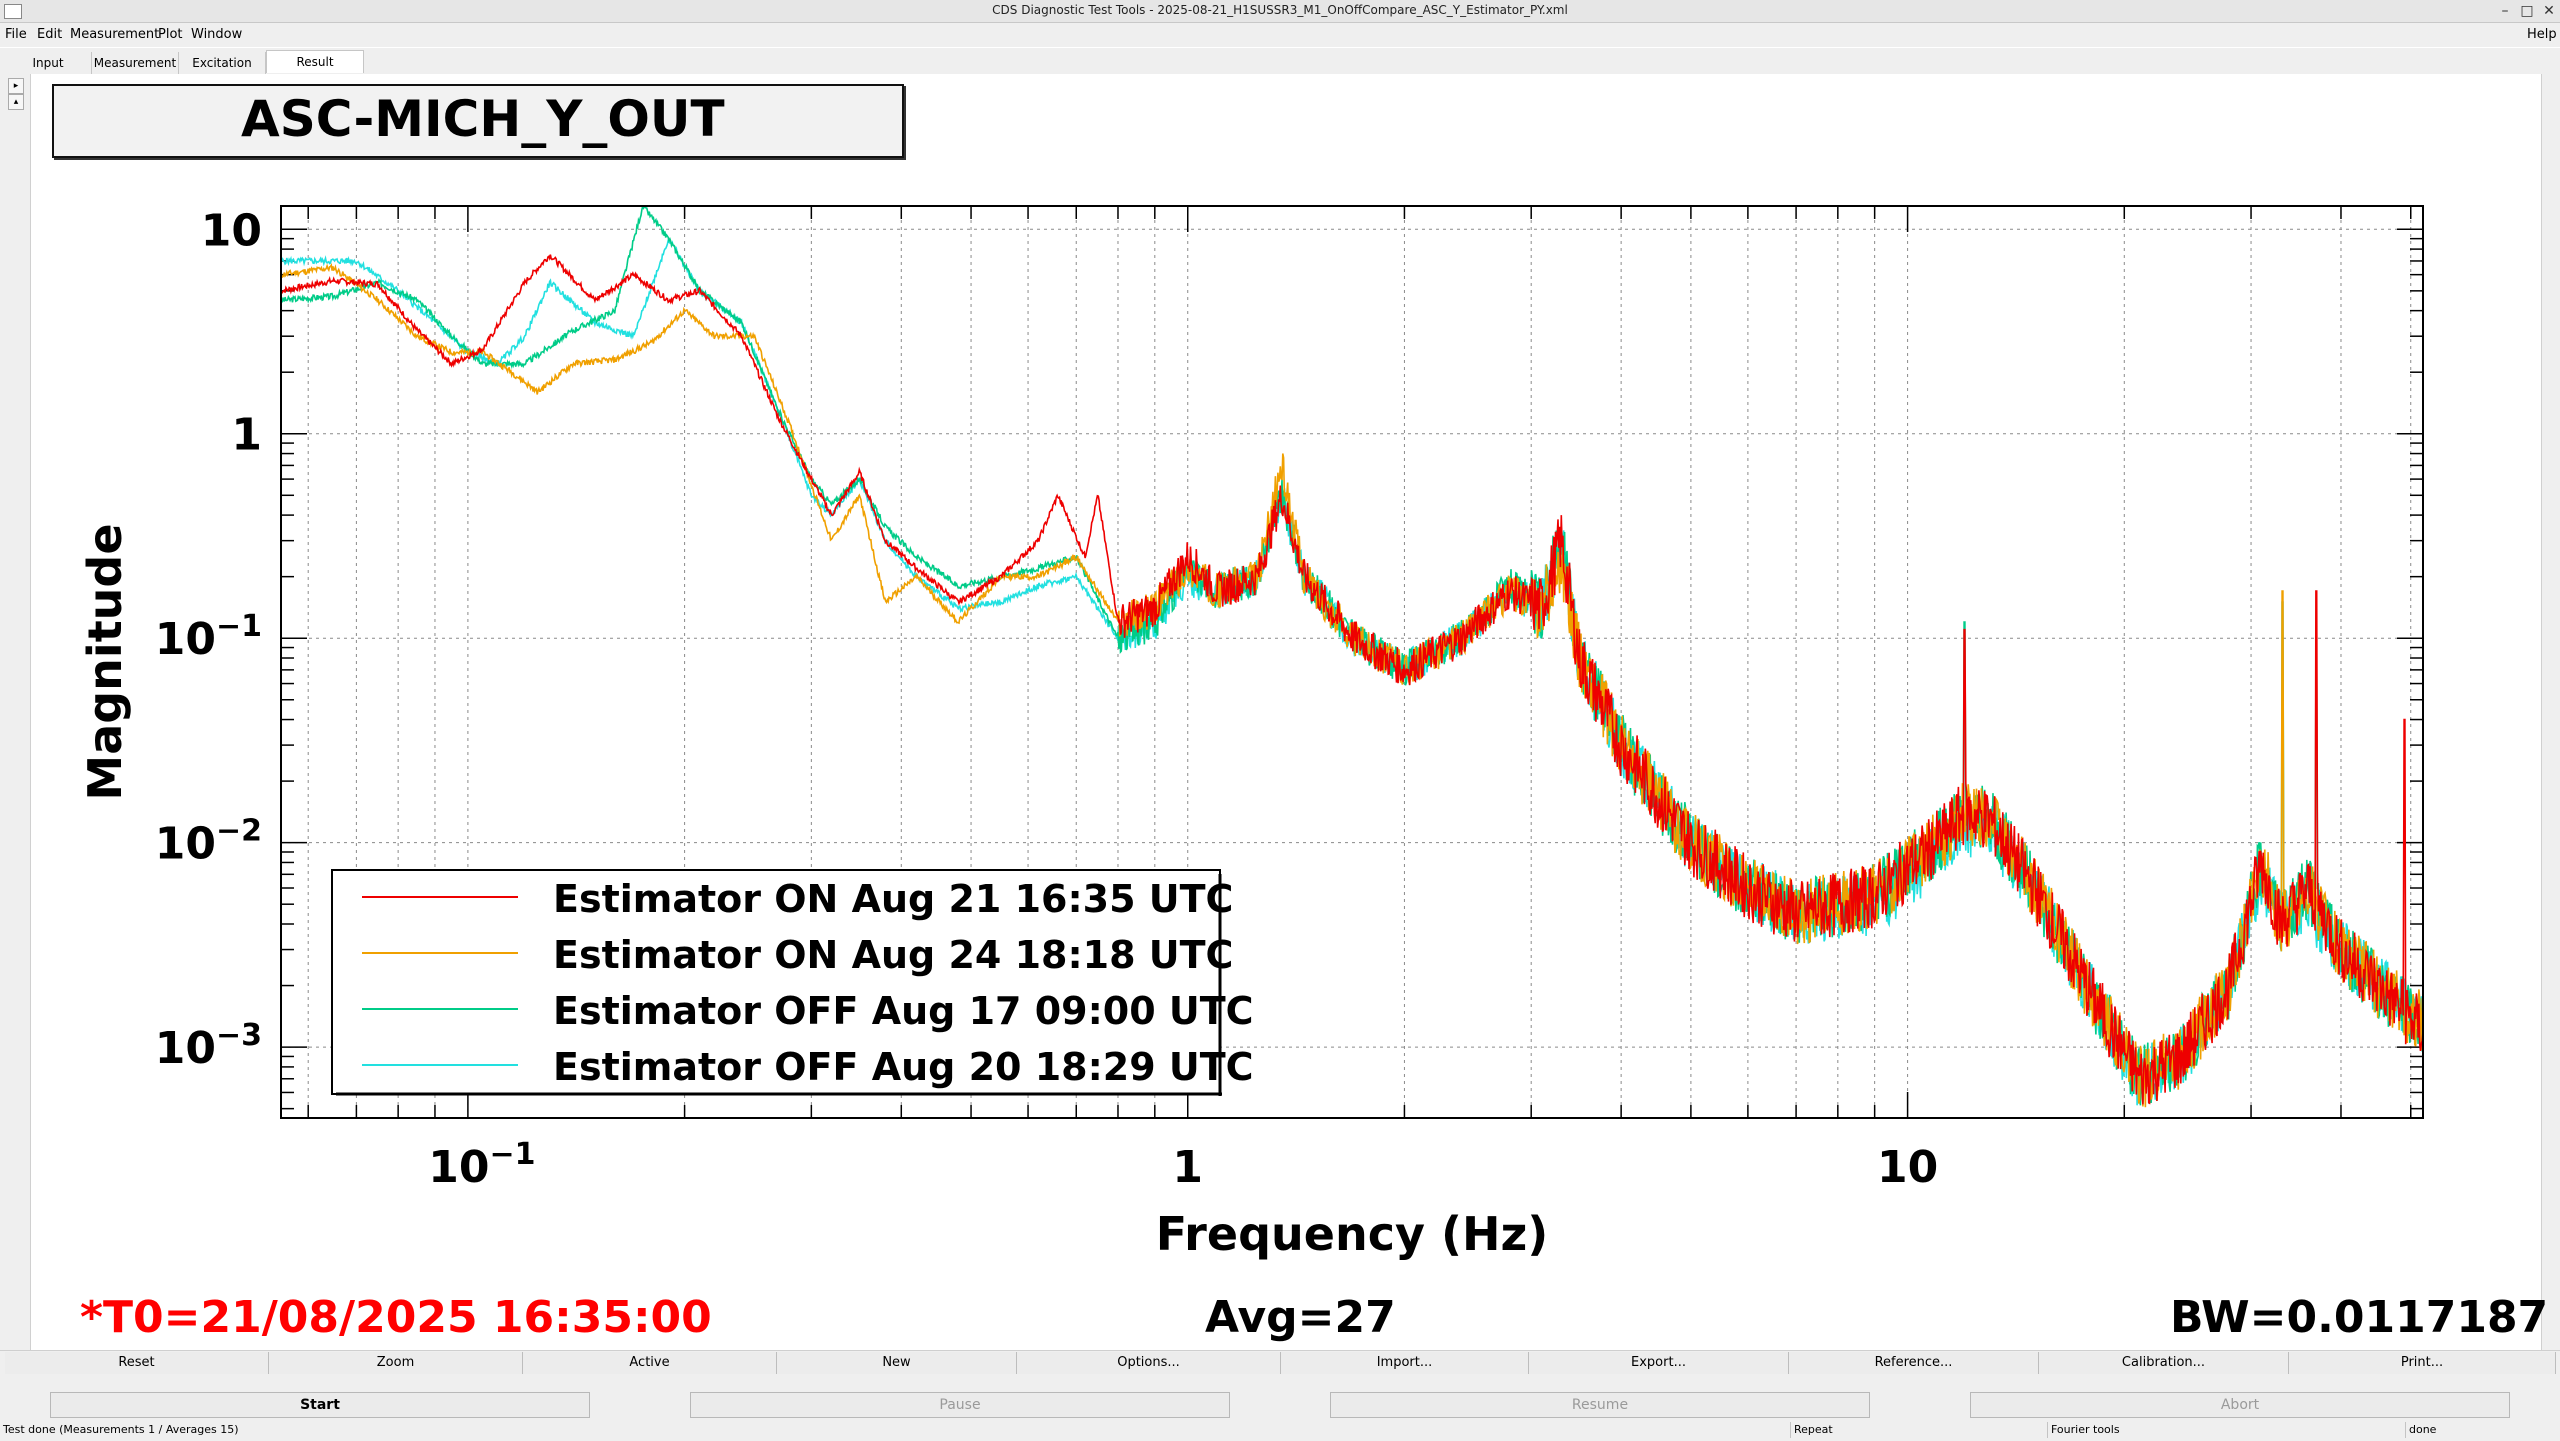 The height and width of the screenshot is (1441, 2560). I want to click on legend-label: Estimator OFF Aug 17 09:00 UTC, so click(903, 1011).